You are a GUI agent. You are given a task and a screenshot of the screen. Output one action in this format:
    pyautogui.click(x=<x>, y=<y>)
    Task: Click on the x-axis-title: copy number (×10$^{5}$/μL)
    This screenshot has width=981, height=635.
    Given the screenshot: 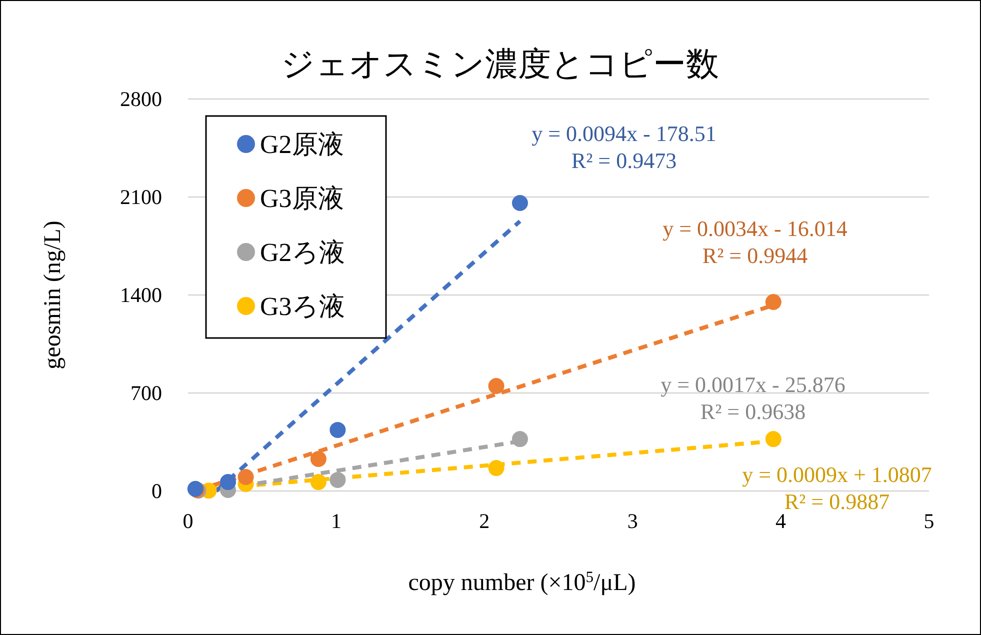 What is the action you would take?
    pyautogui.click(x=522, y=582)
    